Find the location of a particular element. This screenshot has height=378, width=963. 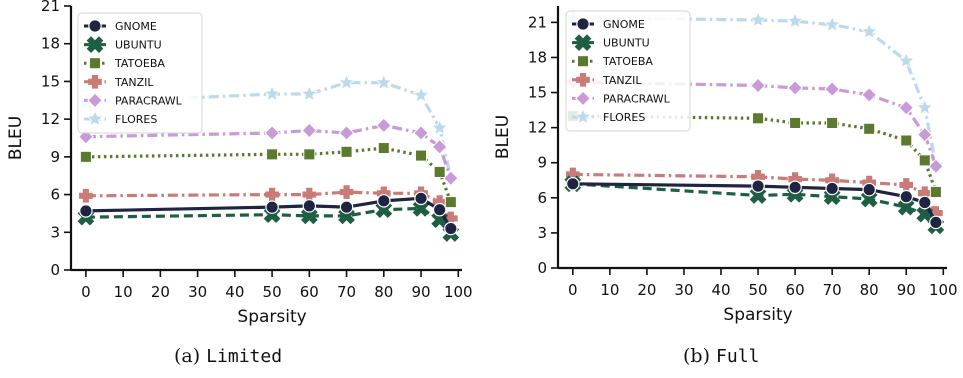

caption-full-name: Full is located at coordinates (738, 356).